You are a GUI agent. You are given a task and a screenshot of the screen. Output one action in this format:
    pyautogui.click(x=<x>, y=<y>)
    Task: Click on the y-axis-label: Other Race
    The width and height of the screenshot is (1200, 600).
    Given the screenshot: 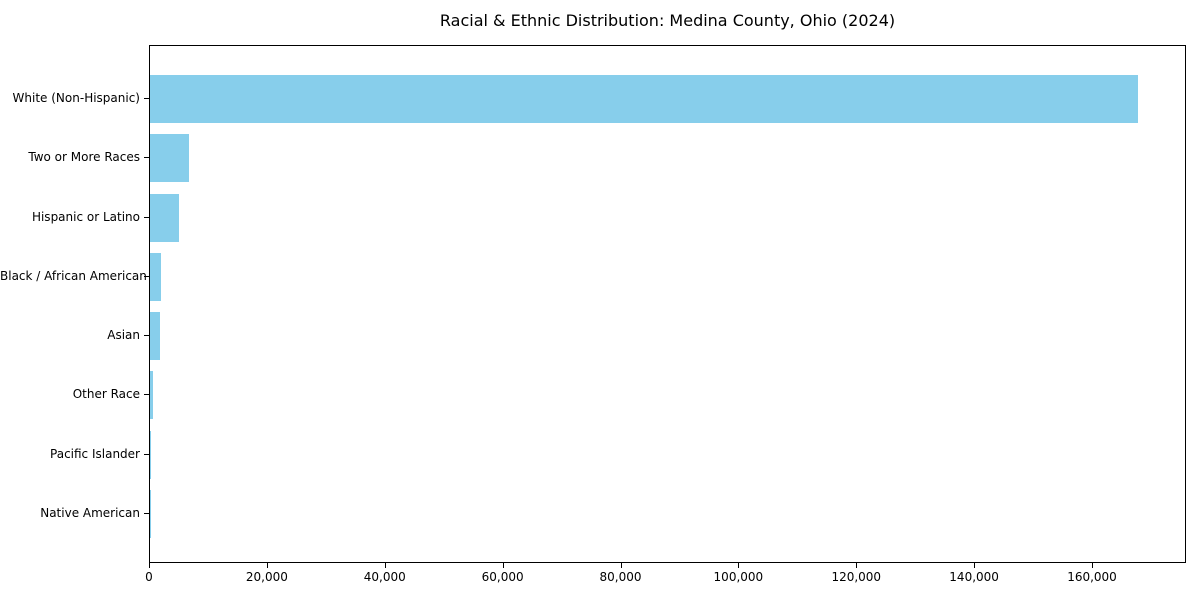 What is the action you would take?
    pyautogui.click(x=106, y=394)
    